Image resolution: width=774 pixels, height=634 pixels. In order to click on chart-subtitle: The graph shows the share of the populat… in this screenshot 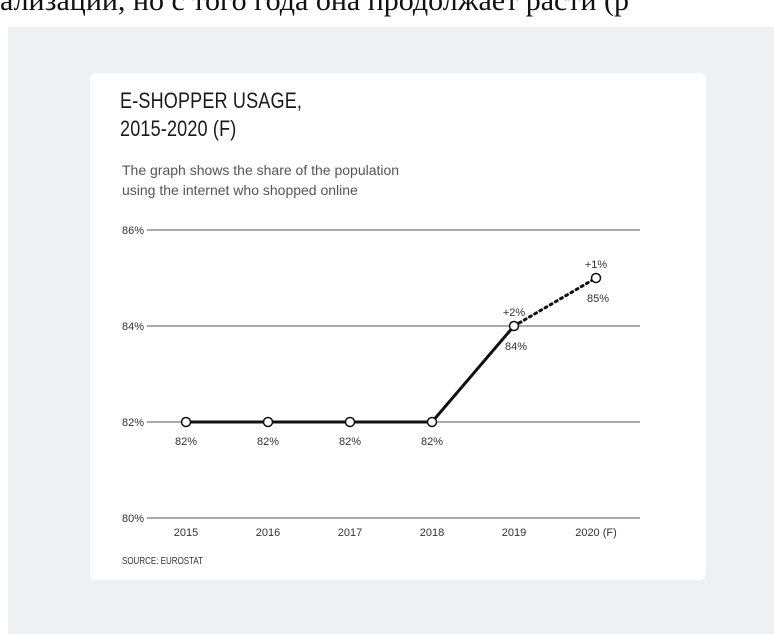, I will do `click(312, 180)`.